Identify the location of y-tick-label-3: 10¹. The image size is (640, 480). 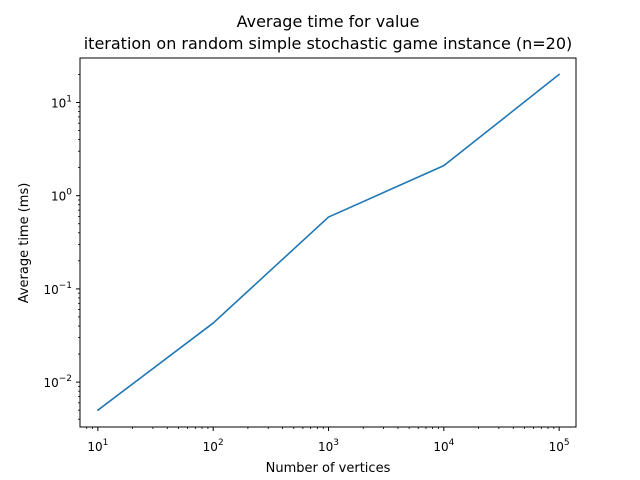
(61, 102).